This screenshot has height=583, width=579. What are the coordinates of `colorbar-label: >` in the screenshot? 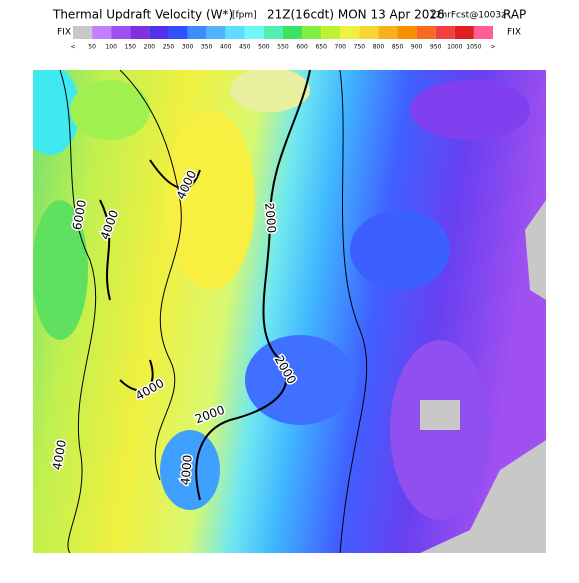 It's located at (492, 47).